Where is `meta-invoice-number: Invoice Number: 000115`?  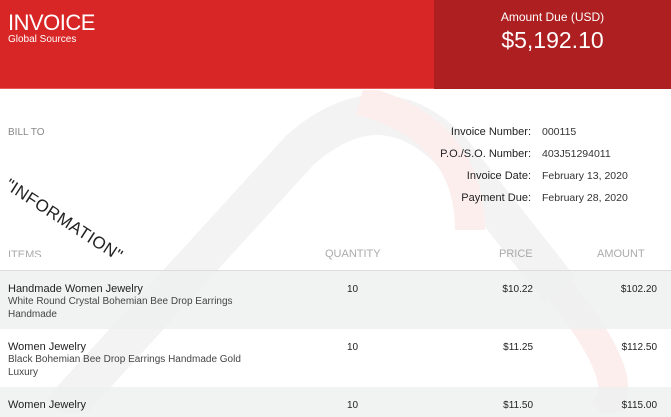
meta-invoice-number: Invoice Number: 000115 is located at coordinates (535, 132).